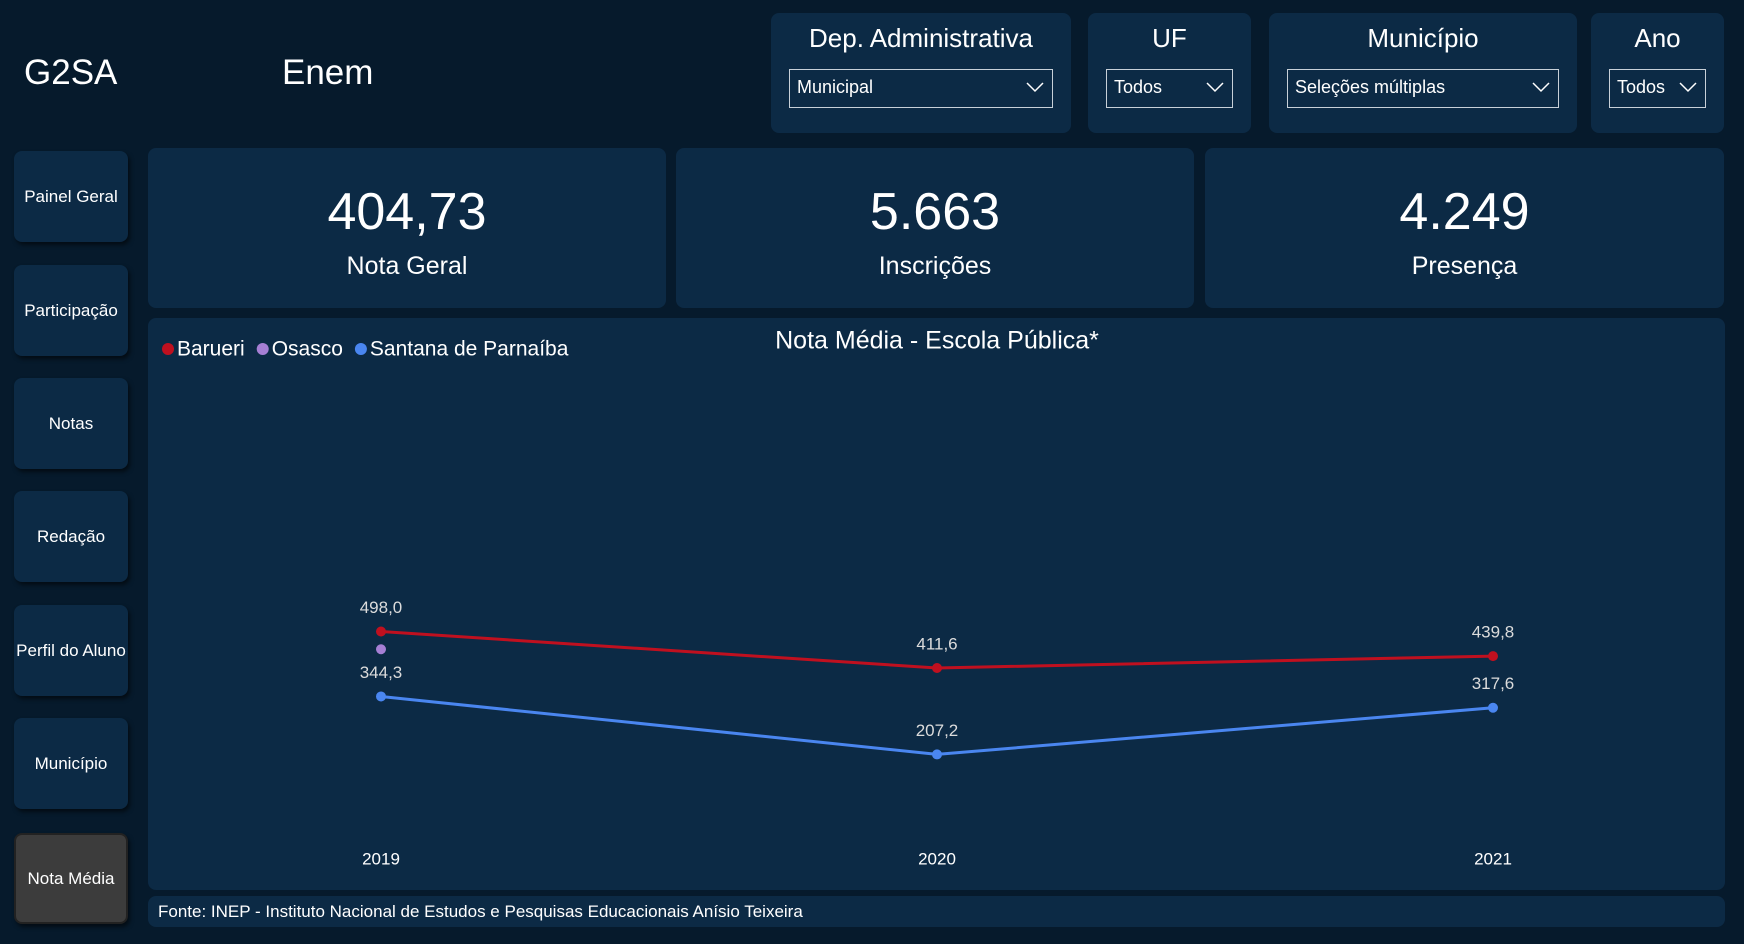 Image resolution: width=1744 pixels, height=944 pixels. Describe the element at coordinates (381, 858) in the screenshot. I see `x-tick-label: 2019` at that location.